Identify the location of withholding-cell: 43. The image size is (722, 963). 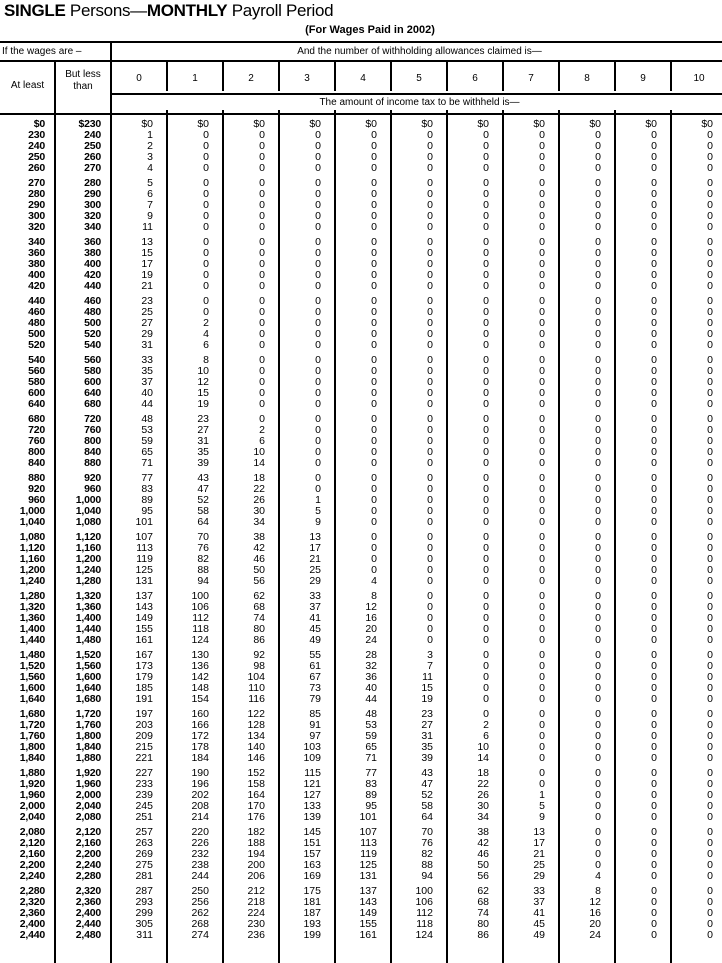
(427, 773).